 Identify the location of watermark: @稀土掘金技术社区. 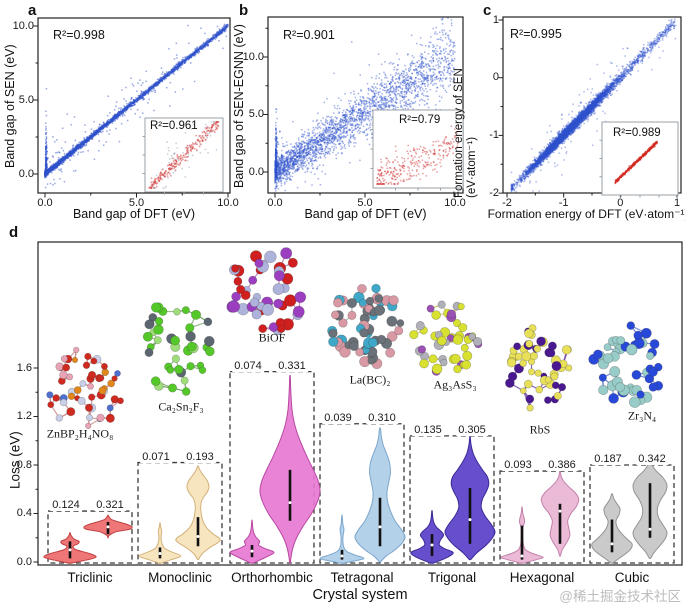
(620, 596).